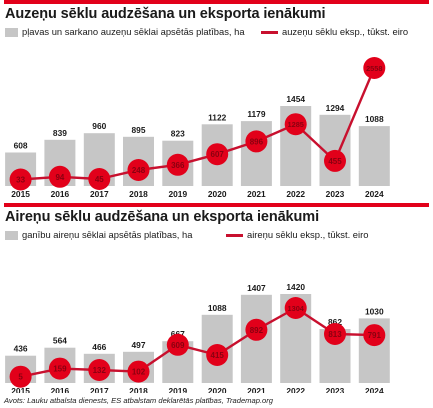  I want to click on line-value-label: 33, so click(20, 180).